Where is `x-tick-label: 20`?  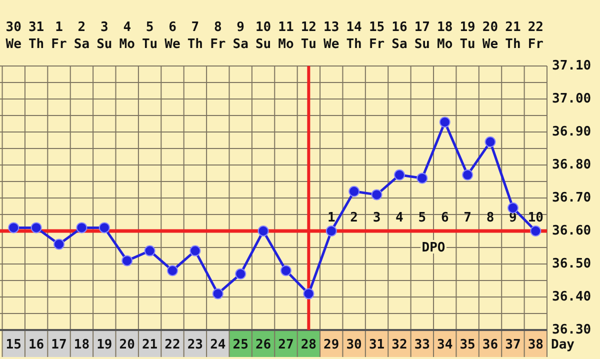 x-tick-label: 20 is located at coordinates (127, 345).